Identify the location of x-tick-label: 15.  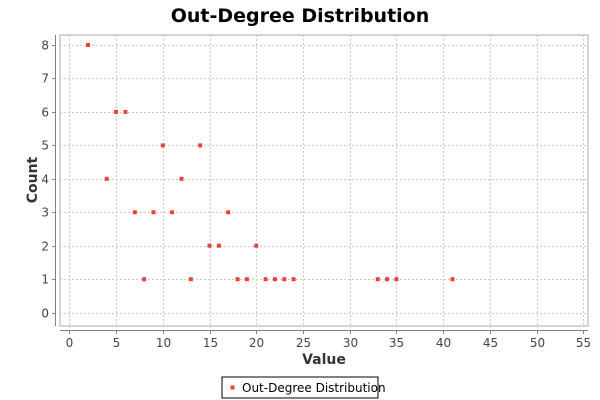
(210, 343).